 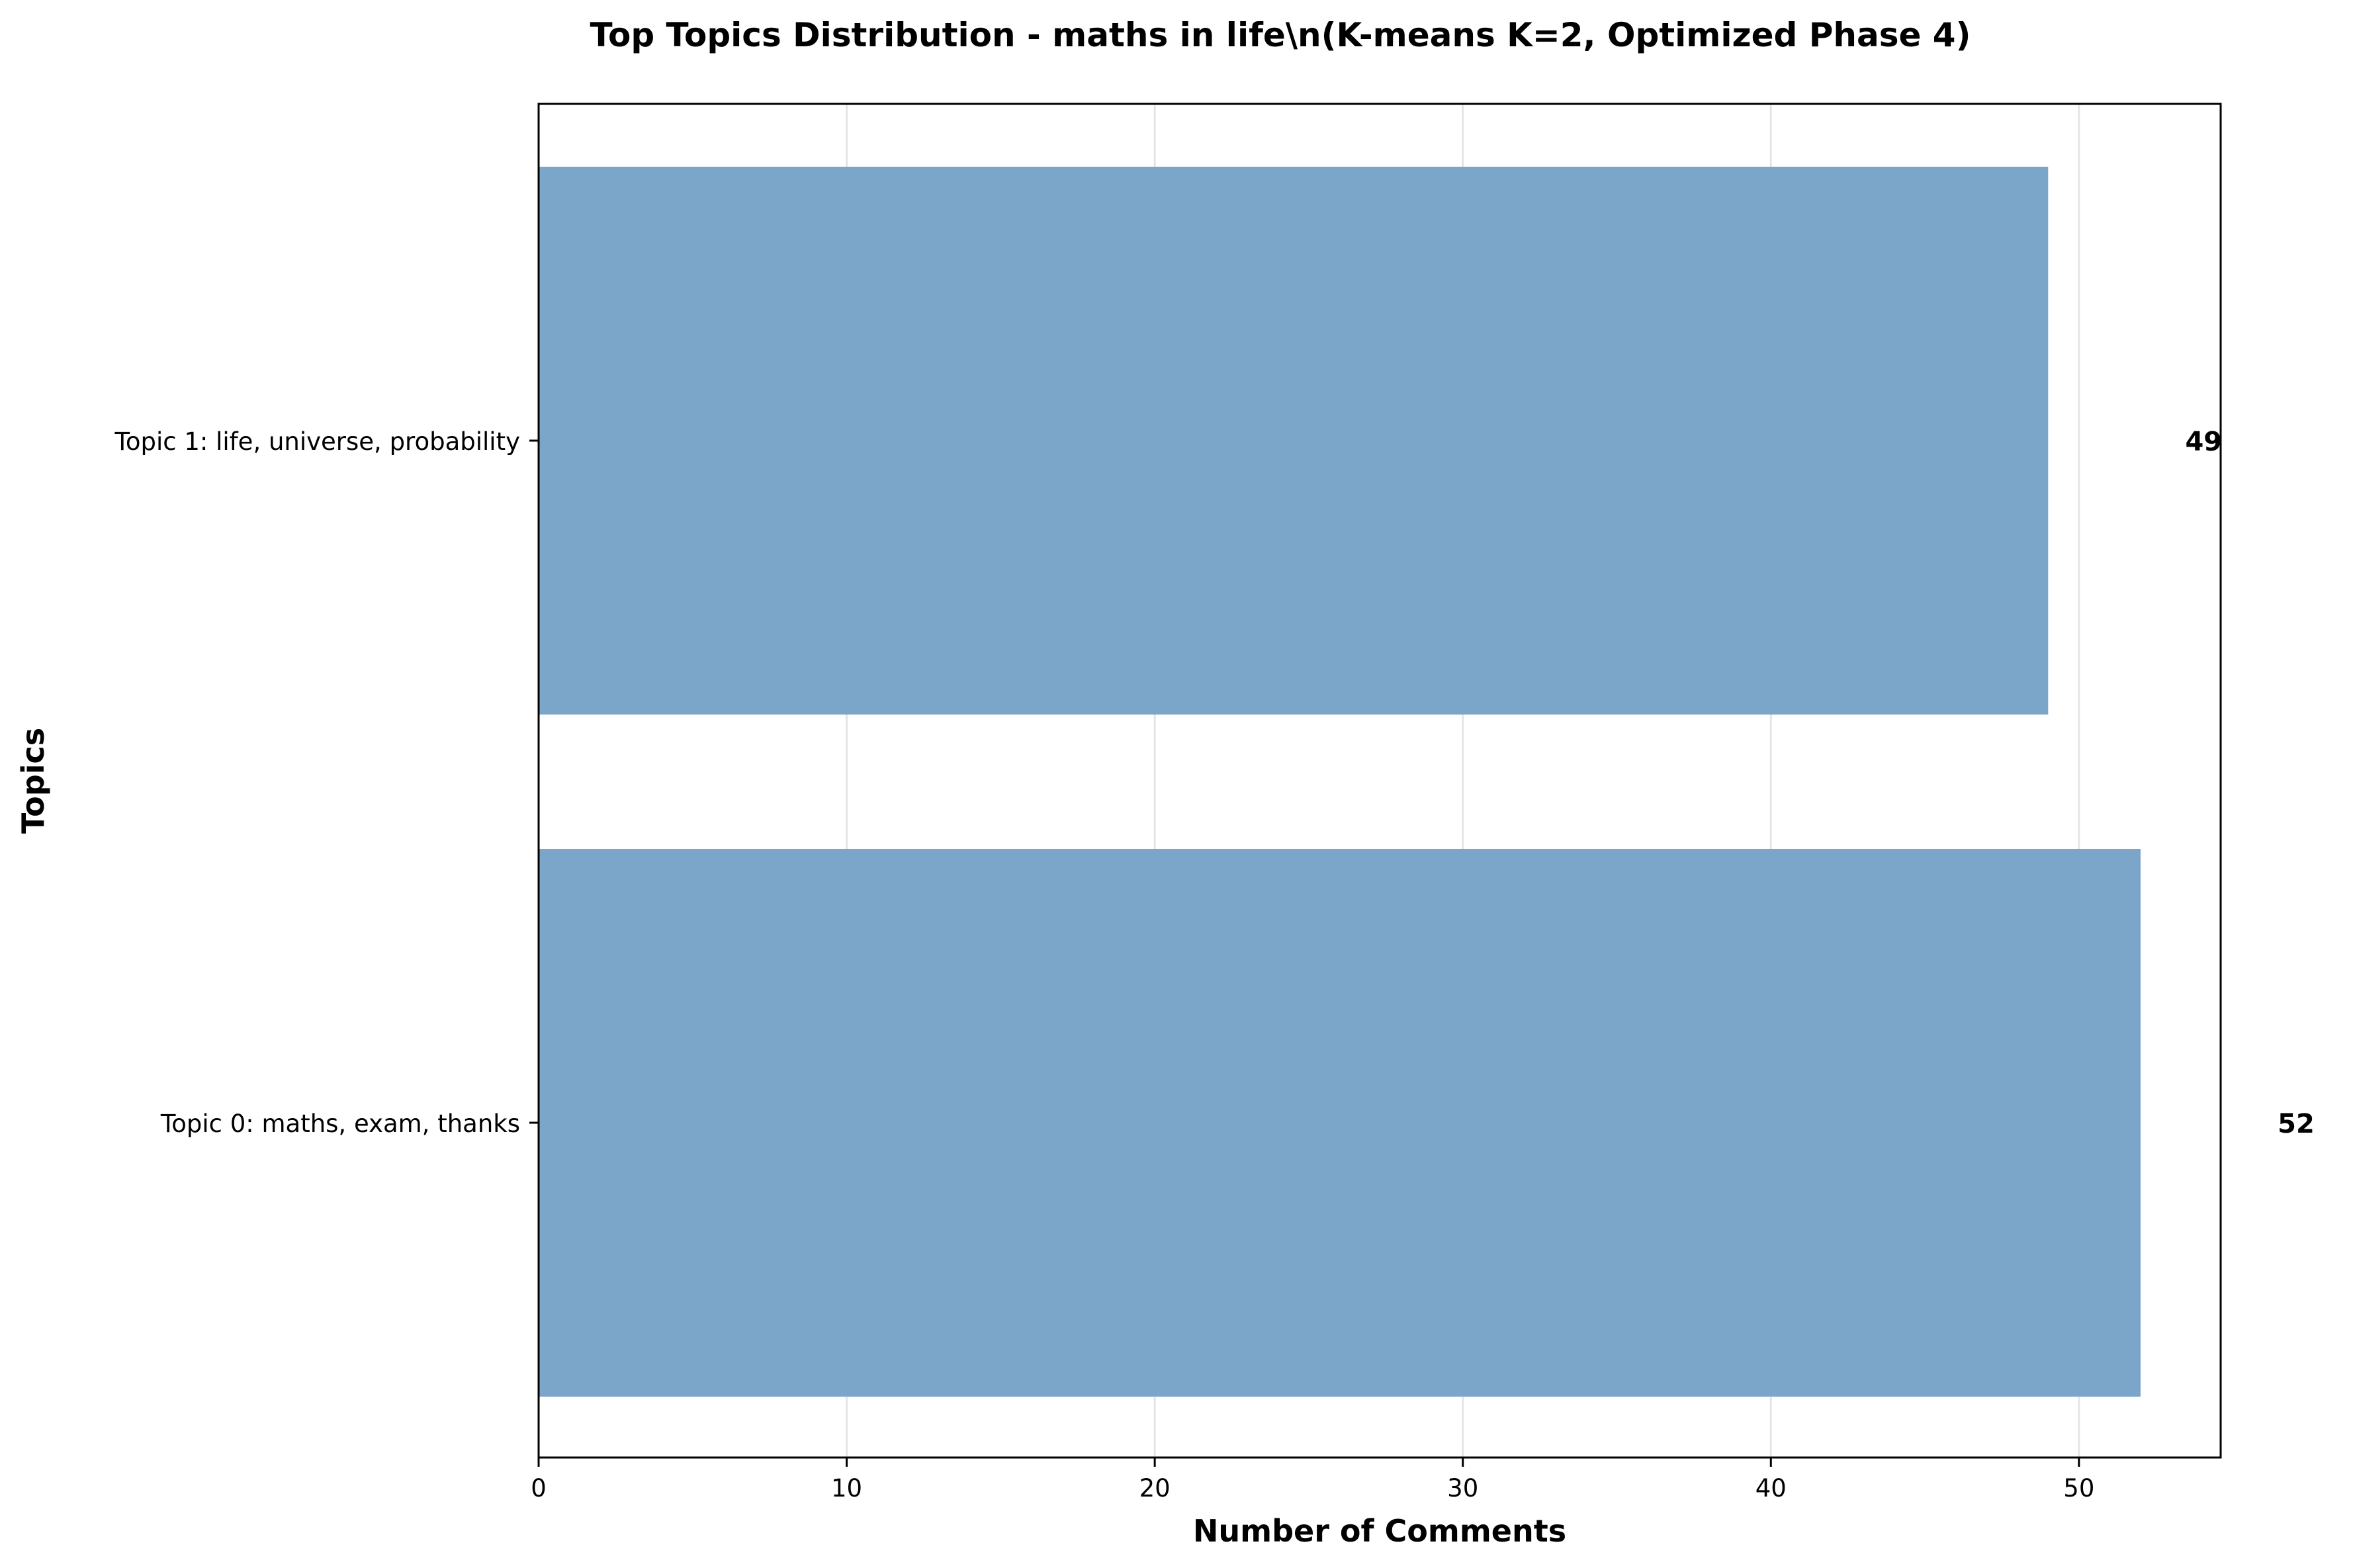 What do you see at coordinates (1771, 1489) in the screenshot?
I see `x-tick-label-4: 40` at bounding box center [1771, 1489].